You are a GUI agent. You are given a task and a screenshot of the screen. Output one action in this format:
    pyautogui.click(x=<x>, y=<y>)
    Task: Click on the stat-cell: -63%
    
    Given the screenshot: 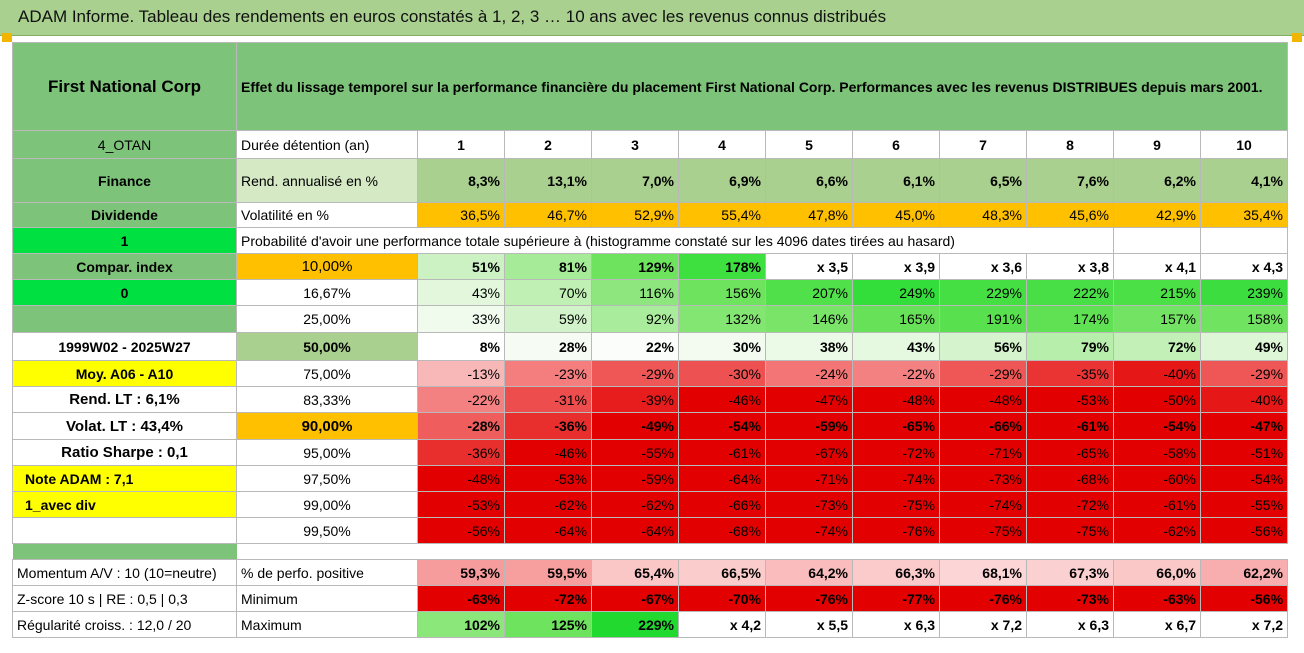 What is the action you would take?
    pyautogui.click(x=1157, y=598)
    